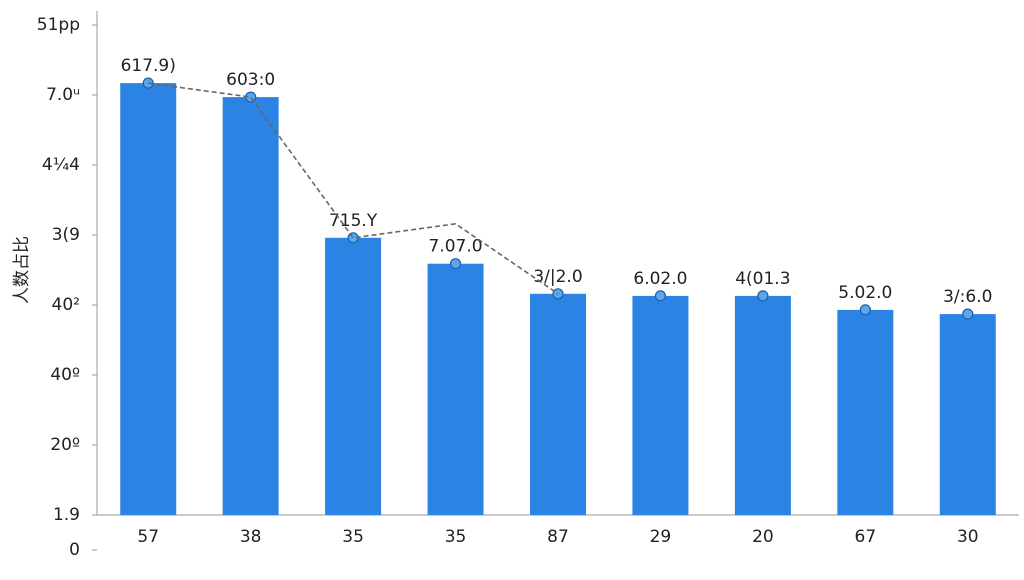 The image size is (1024, 580). Describe the element at coordinates (66, 235) in the screenshot. I see `y-tick-label: 3(9` at that location.